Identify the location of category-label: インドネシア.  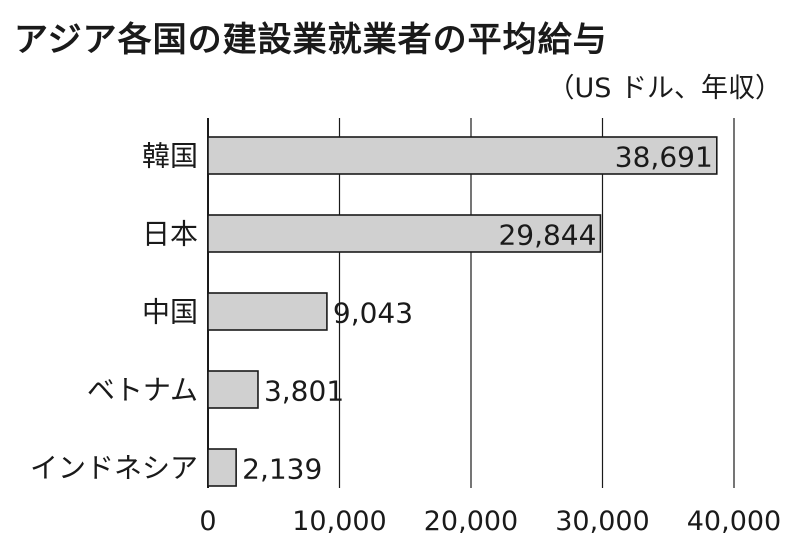
(114, 468).